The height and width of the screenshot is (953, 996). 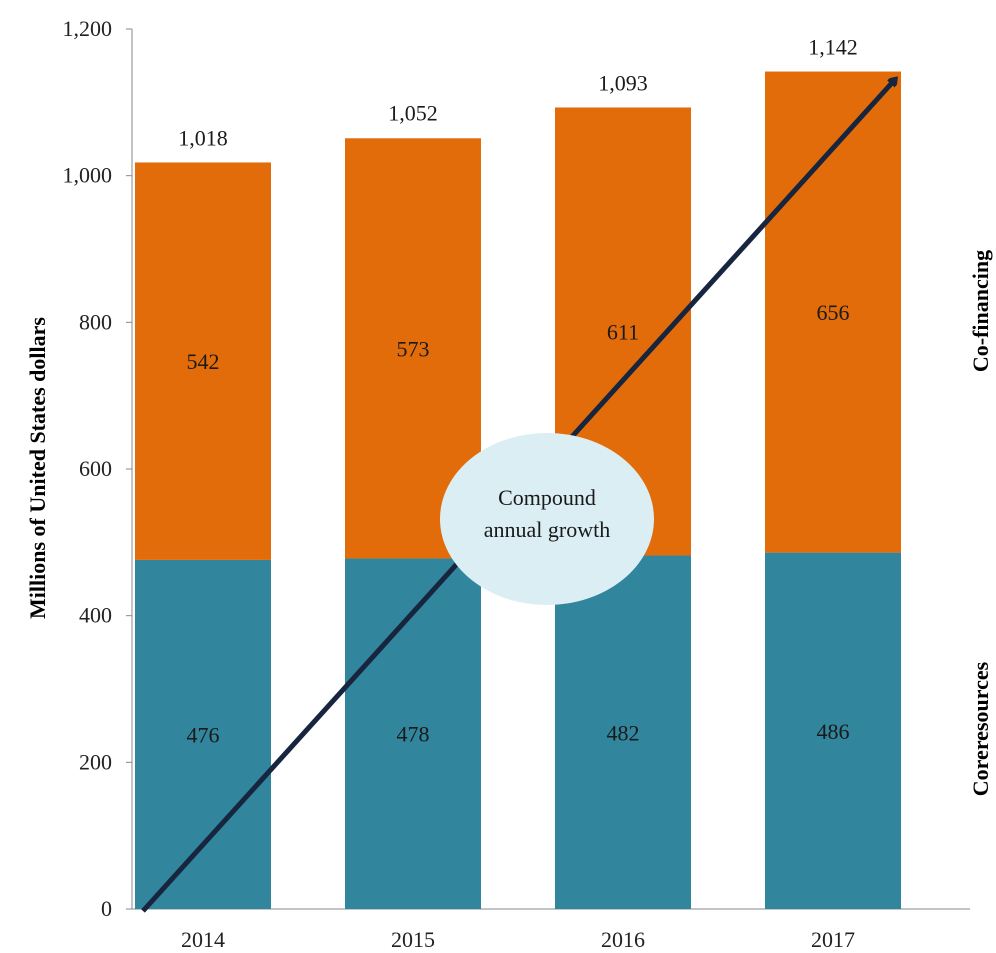 What do you see at coordinates (95, 321) in the screenshot?
I see `y-tick-label: 800` at bounding box center [95, 321].